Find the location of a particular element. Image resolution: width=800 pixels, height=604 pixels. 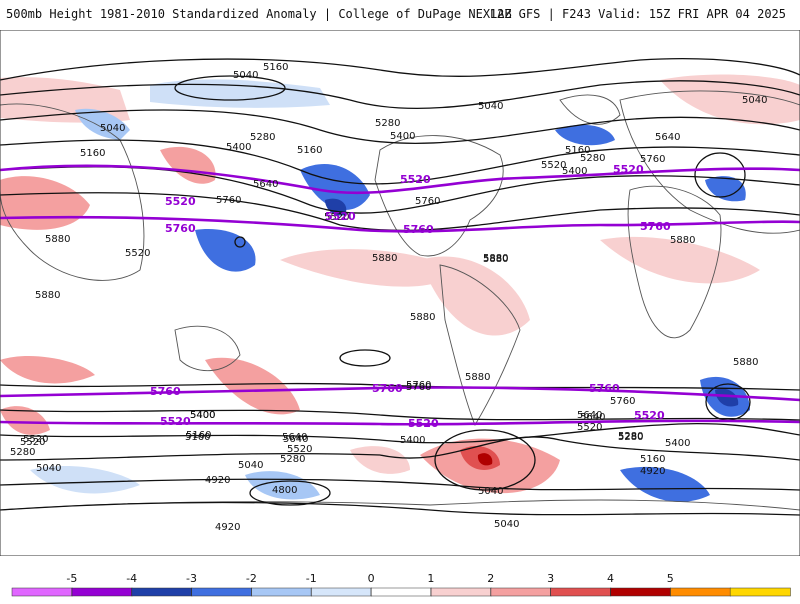

eurasia-outline-east is located at coordinates (709, 162).